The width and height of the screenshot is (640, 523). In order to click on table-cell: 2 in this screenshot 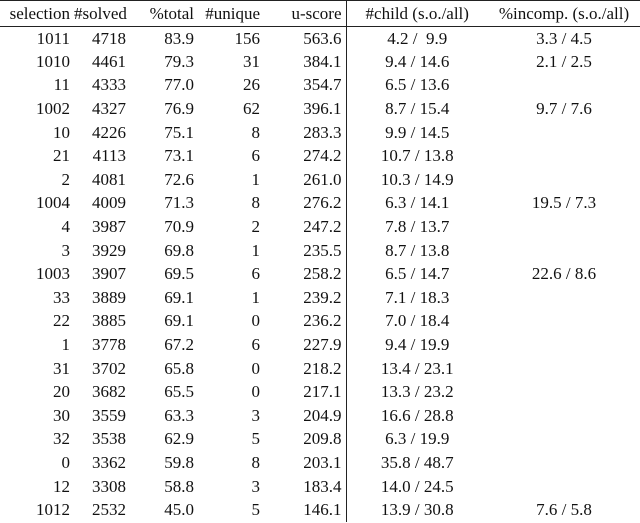, I will do `click(256, 227)`.